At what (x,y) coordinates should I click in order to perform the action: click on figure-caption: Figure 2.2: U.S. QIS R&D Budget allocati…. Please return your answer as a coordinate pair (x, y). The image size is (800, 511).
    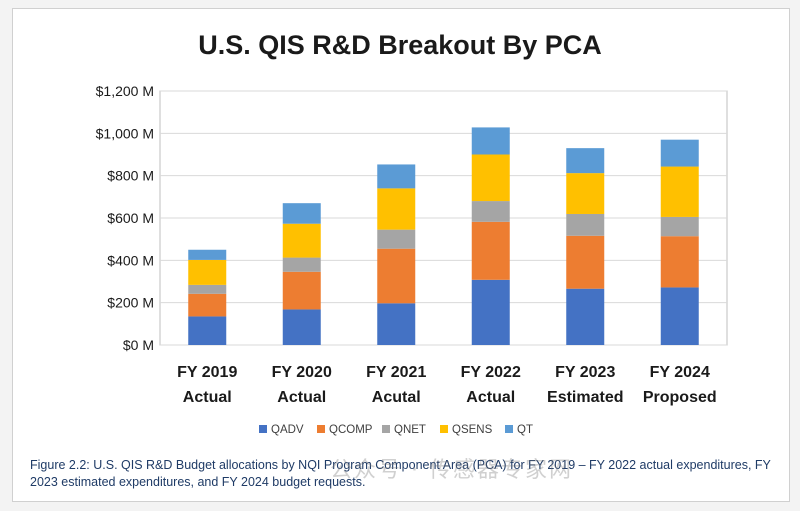
    Looking at the image, I should click on (400, 473).